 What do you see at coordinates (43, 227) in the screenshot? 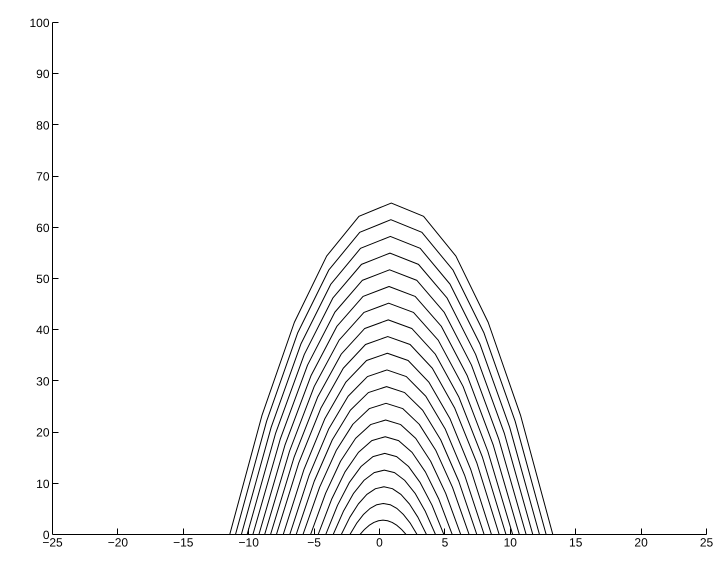
I see `y-tick-label: 60` at bounding box center [43, 227].